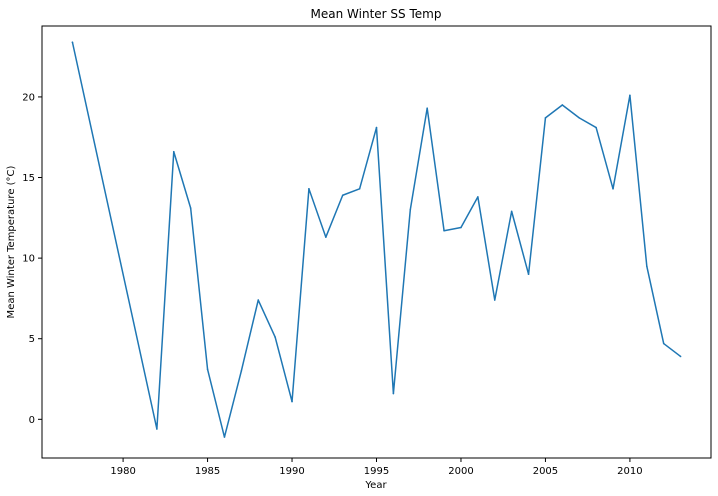 The height and width of the screenshot is (496, 718). Describe the element at coordinates (28, 97) in the screenshot. I see `y-tick-label: 20` at that location.